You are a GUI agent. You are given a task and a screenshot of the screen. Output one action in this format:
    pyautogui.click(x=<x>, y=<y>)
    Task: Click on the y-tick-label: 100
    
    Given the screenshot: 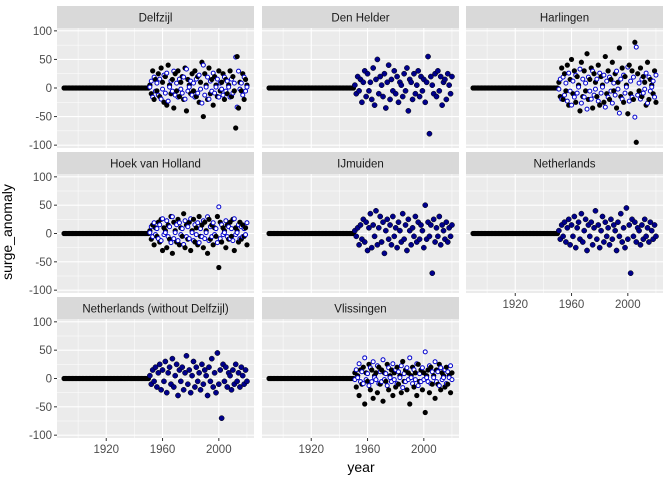 What is the action you would take?
    pyautogui.click(x=42, y=323)
    